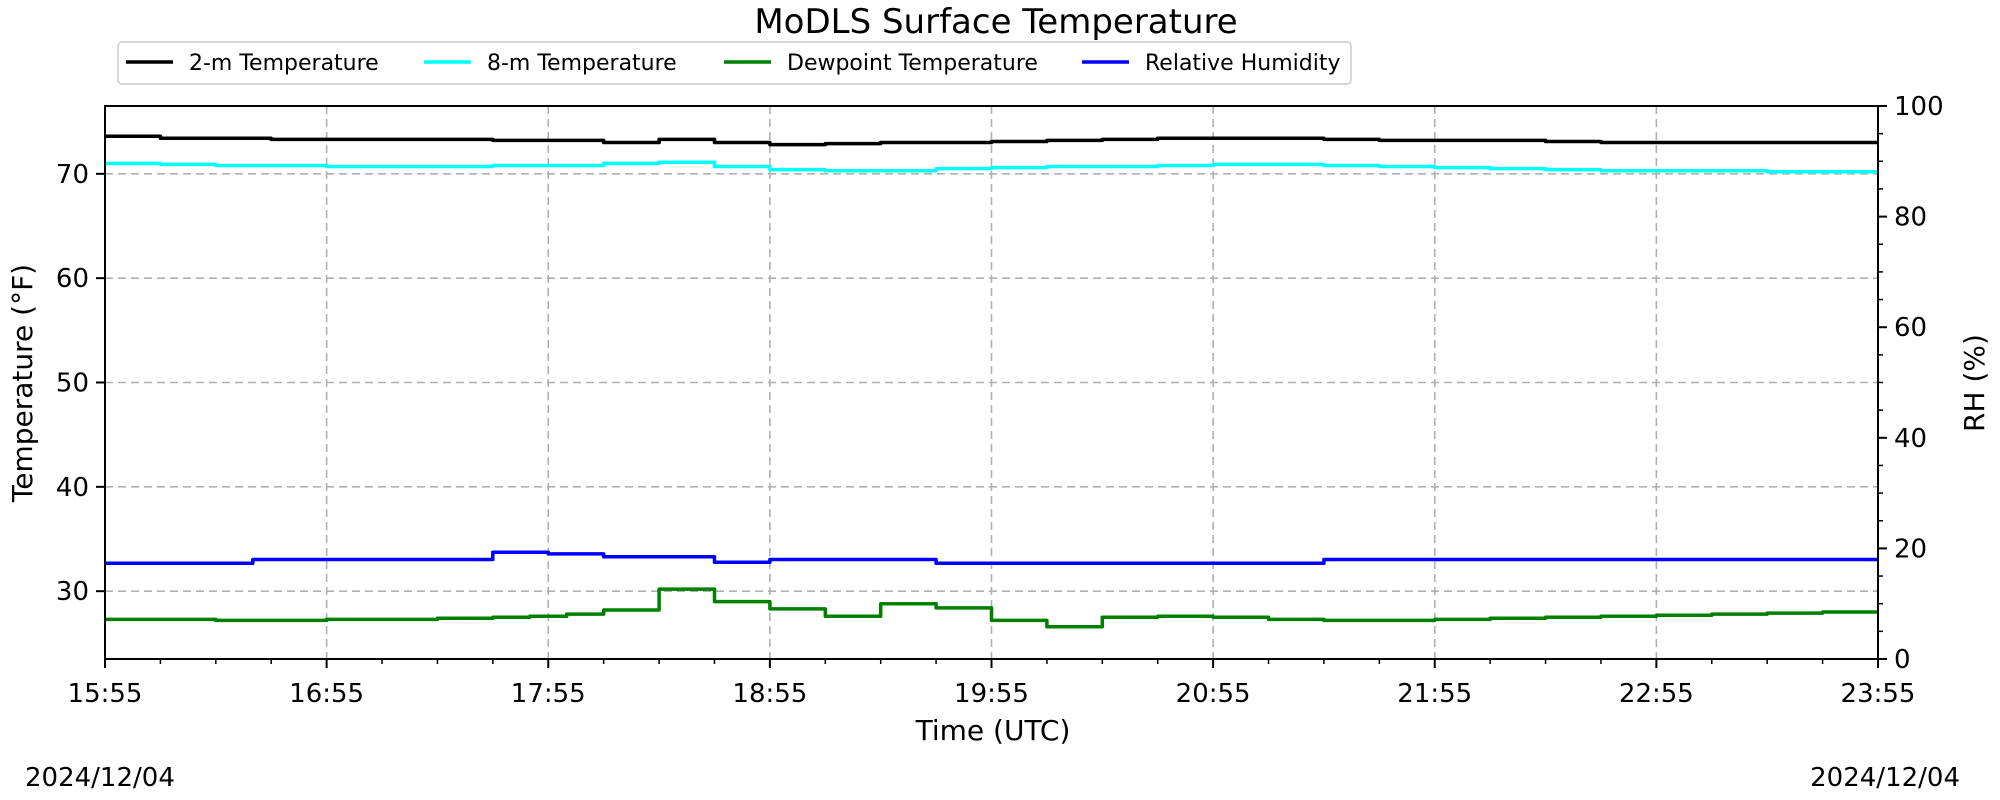  Describe the element at coordinates (72, 592) in the screenshot. I see `y-tick-label: 30` at that location.